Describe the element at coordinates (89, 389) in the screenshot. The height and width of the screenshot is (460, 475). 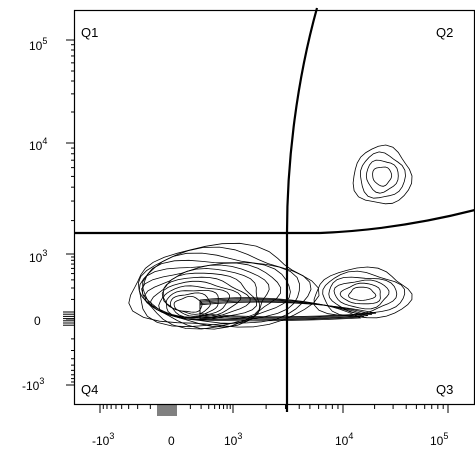
I see `quadrant-label-q4: Q4` at that location.